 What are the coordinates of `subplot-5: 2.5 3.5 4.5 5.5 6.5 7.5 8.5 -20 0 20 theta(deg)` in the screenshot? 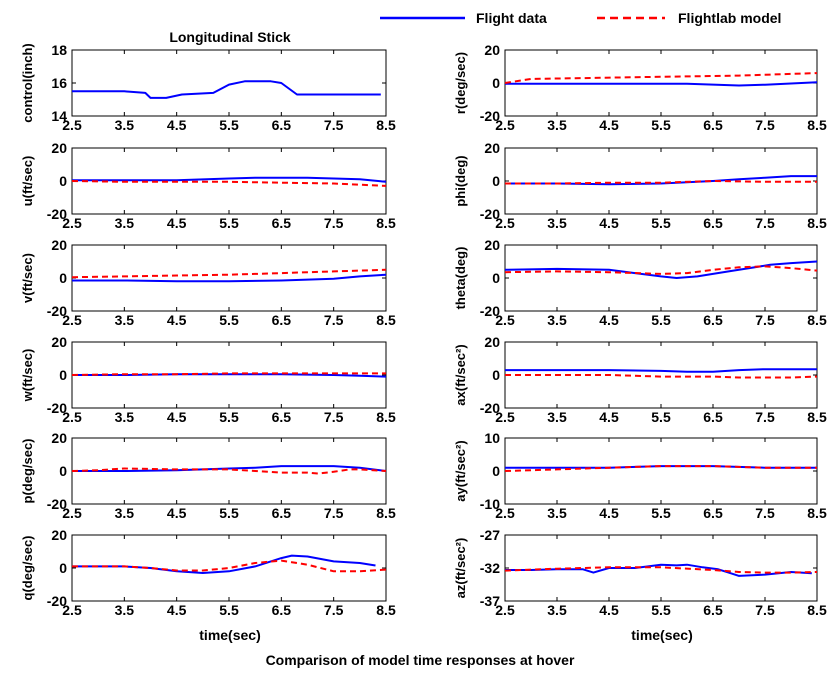 It's located at (640, 282).